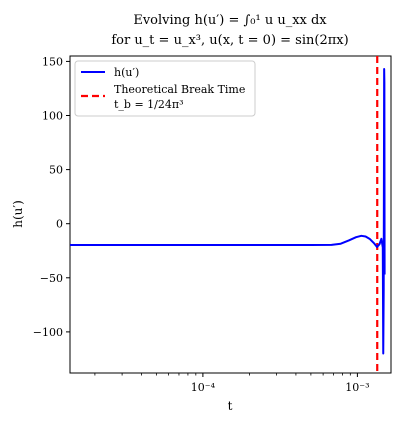 The width and height of the screenshot is (401, 423). I want to click on y-axis: 150 100 50 0 −50 −100, so click(51, 197).